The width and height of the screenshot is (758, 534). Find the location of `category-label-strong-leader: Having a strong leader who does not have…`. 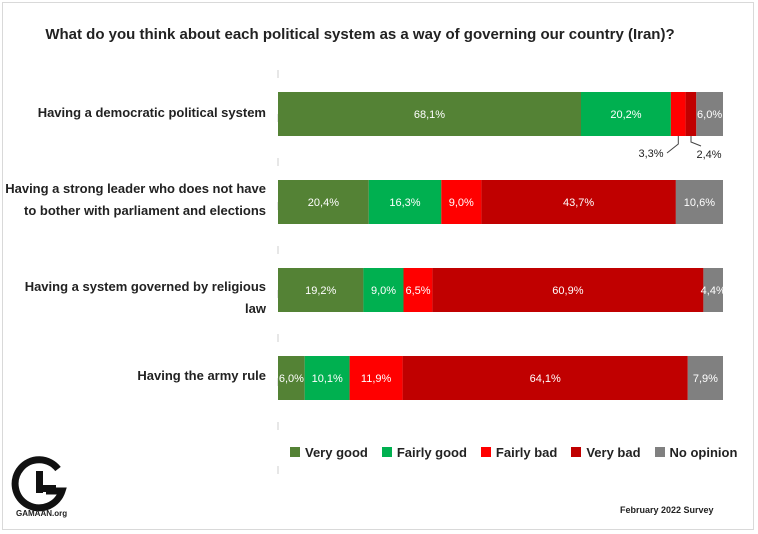

category-label-strong-leader: Having a strong leader who does not have… is located at coordinates (135, 199).